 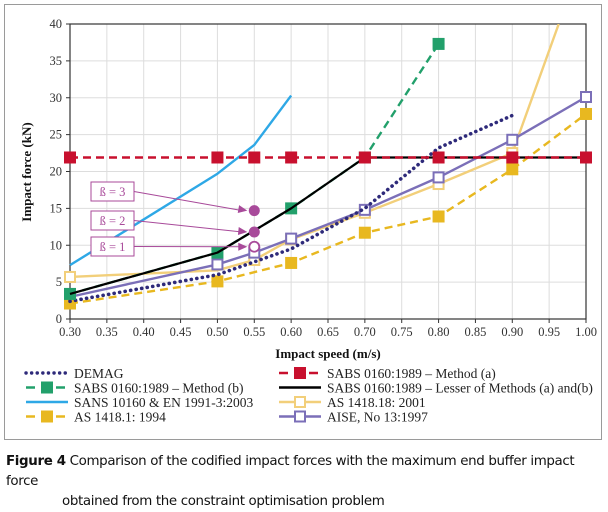 What do you see at coordinates (217, 332) in the screenshot?
I see `x-tick-label: 0.50` at bounding box center [217, 332].